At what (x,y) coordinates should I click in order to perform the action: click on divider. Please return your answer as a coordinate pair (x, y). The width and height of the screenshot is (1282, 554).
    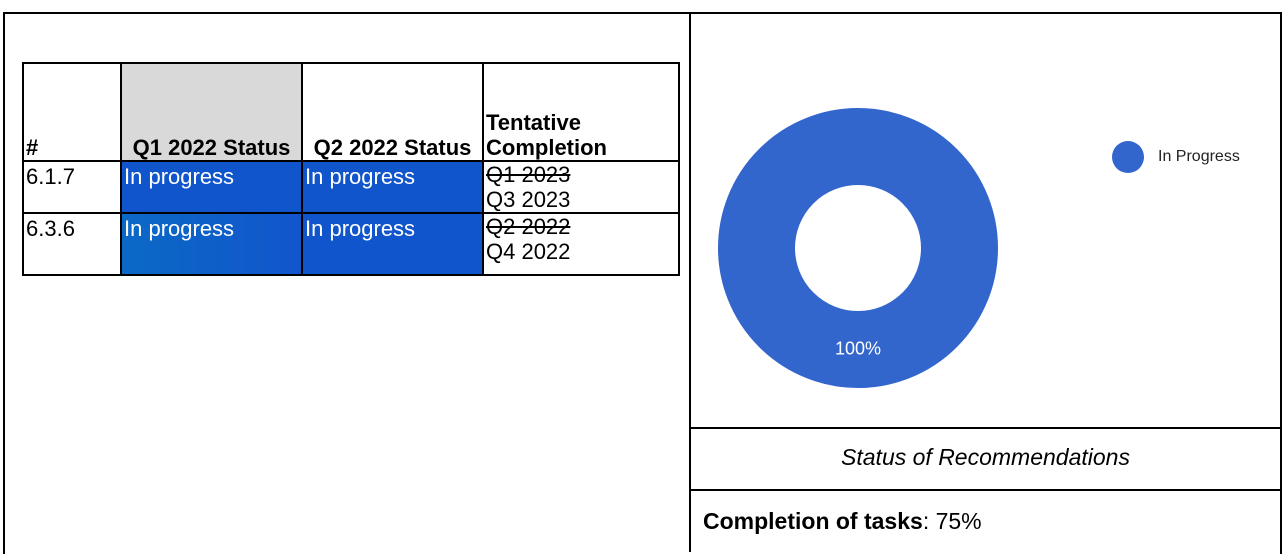
    Looking at the image, I should click on (690, 282).